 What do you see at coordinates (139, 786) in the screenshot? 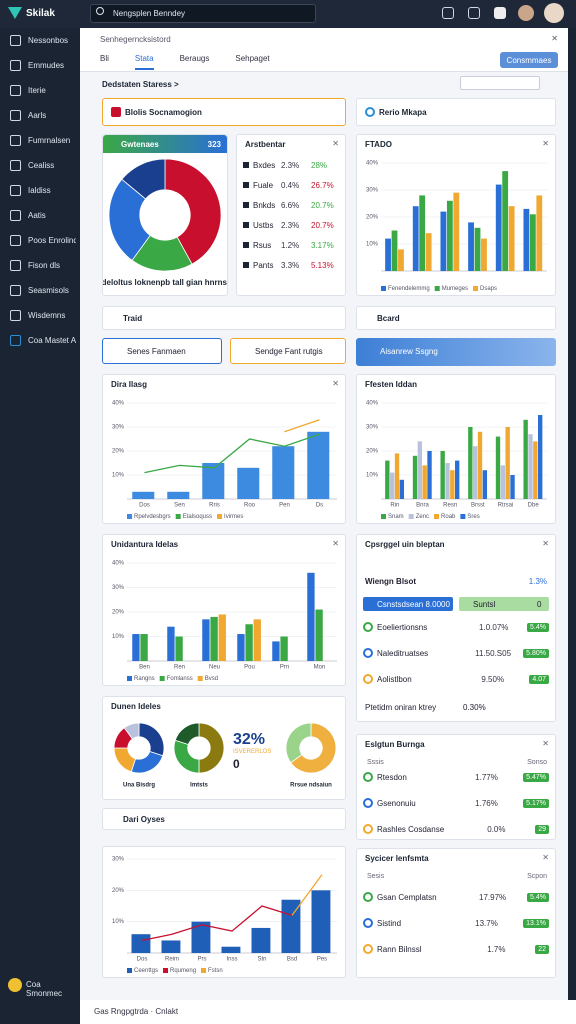
I see `chart-caption: Una Bisdrg` at bounding box center [139, 786].